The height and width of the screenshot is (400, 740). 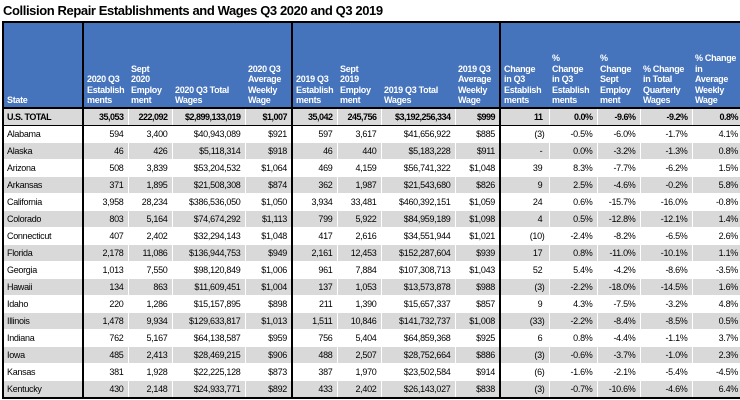 What do you see at coordinates (106, 185) in the screenshot?
I see `data-cell: 371` at bounding box center [106, 185].